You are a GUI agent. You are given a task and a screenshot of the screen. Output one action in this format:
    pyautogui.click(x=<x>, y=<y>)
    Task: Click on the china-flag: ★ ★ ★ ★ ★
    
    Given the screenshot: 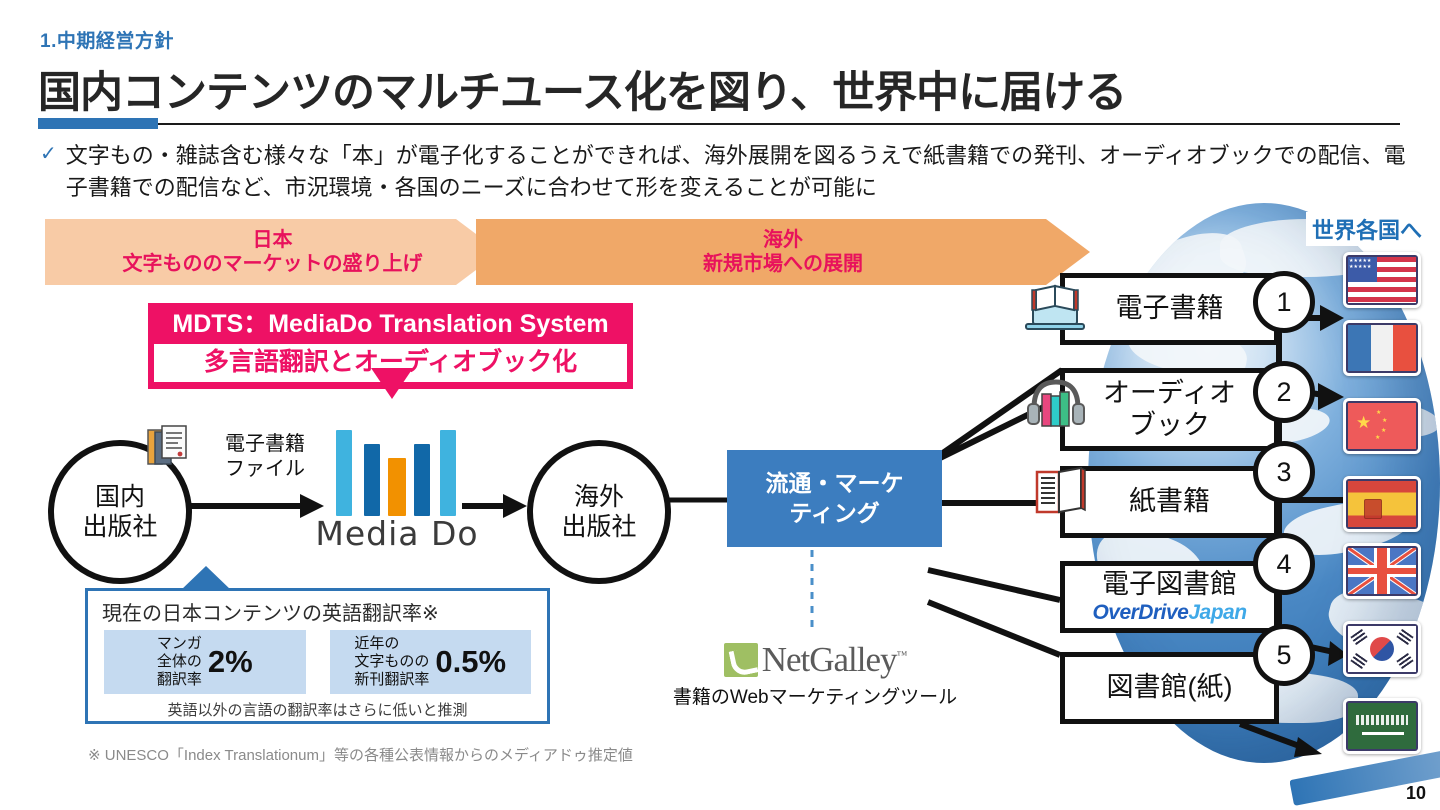 What is the action you would take?
    pyautogui.click(x=1382, y=426)
    